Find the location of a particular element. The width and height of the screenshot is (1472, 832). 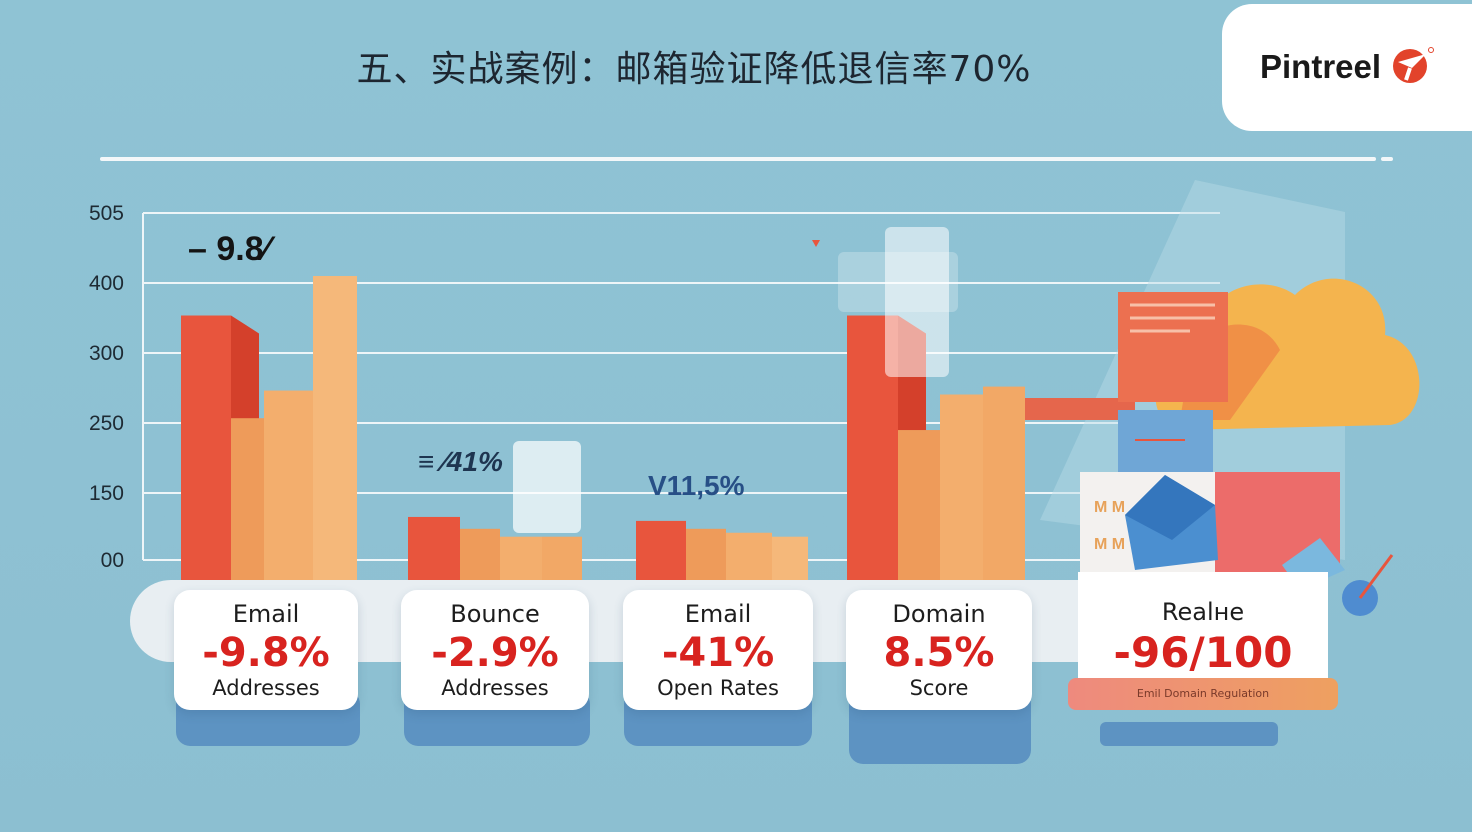

brand-logo-text: Pintreel is located at coordinates (1321, 66).